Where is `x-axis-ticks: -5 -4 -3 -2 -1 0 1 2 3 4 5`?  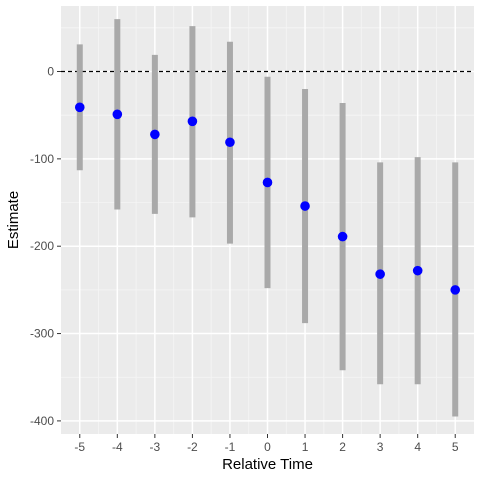 x-axis-ticks: -5 -4 -3 -2 -1 0 1 2 3 4 5 is located at coordinates (266, 444).